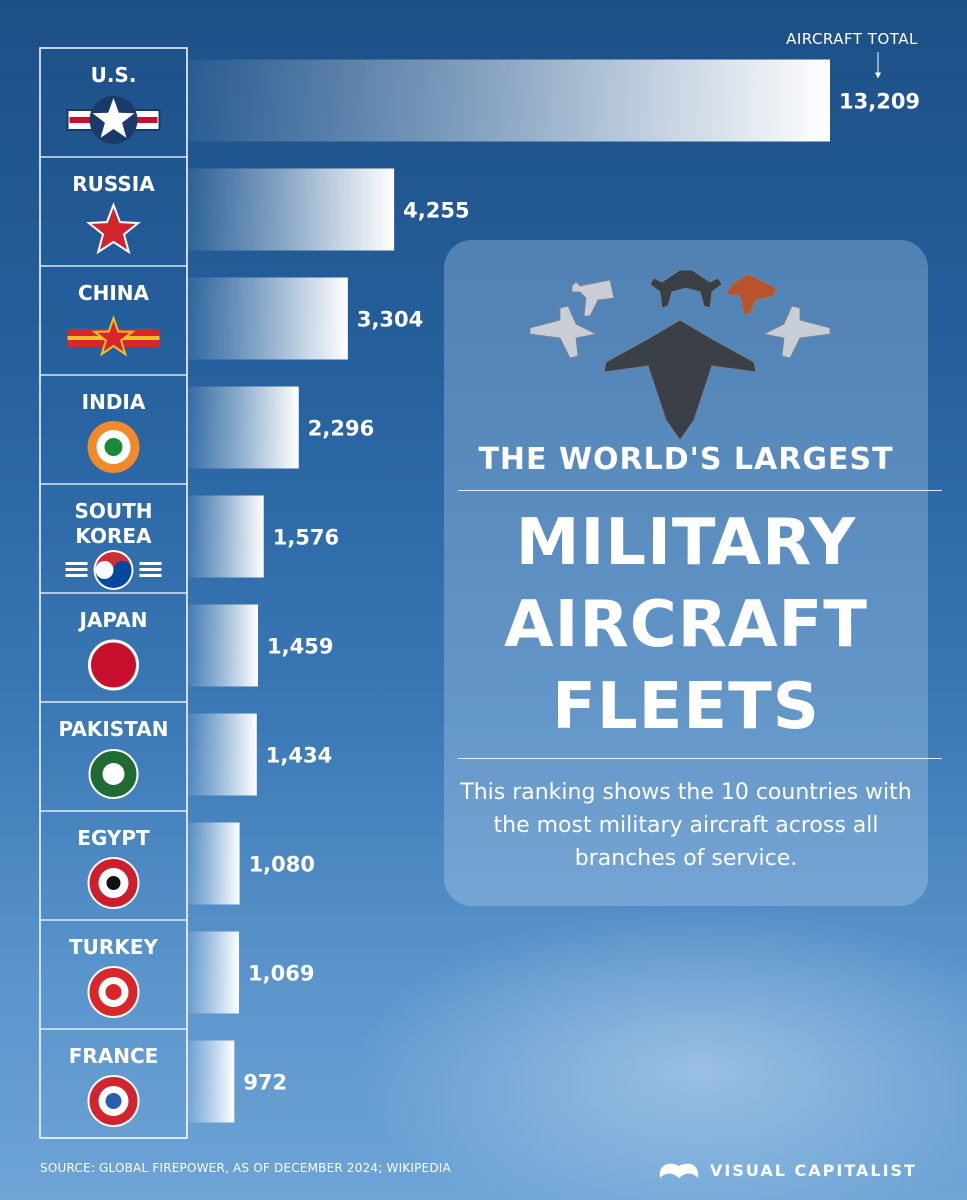  I want to click on value-label: 1,576, so click(306, 538).